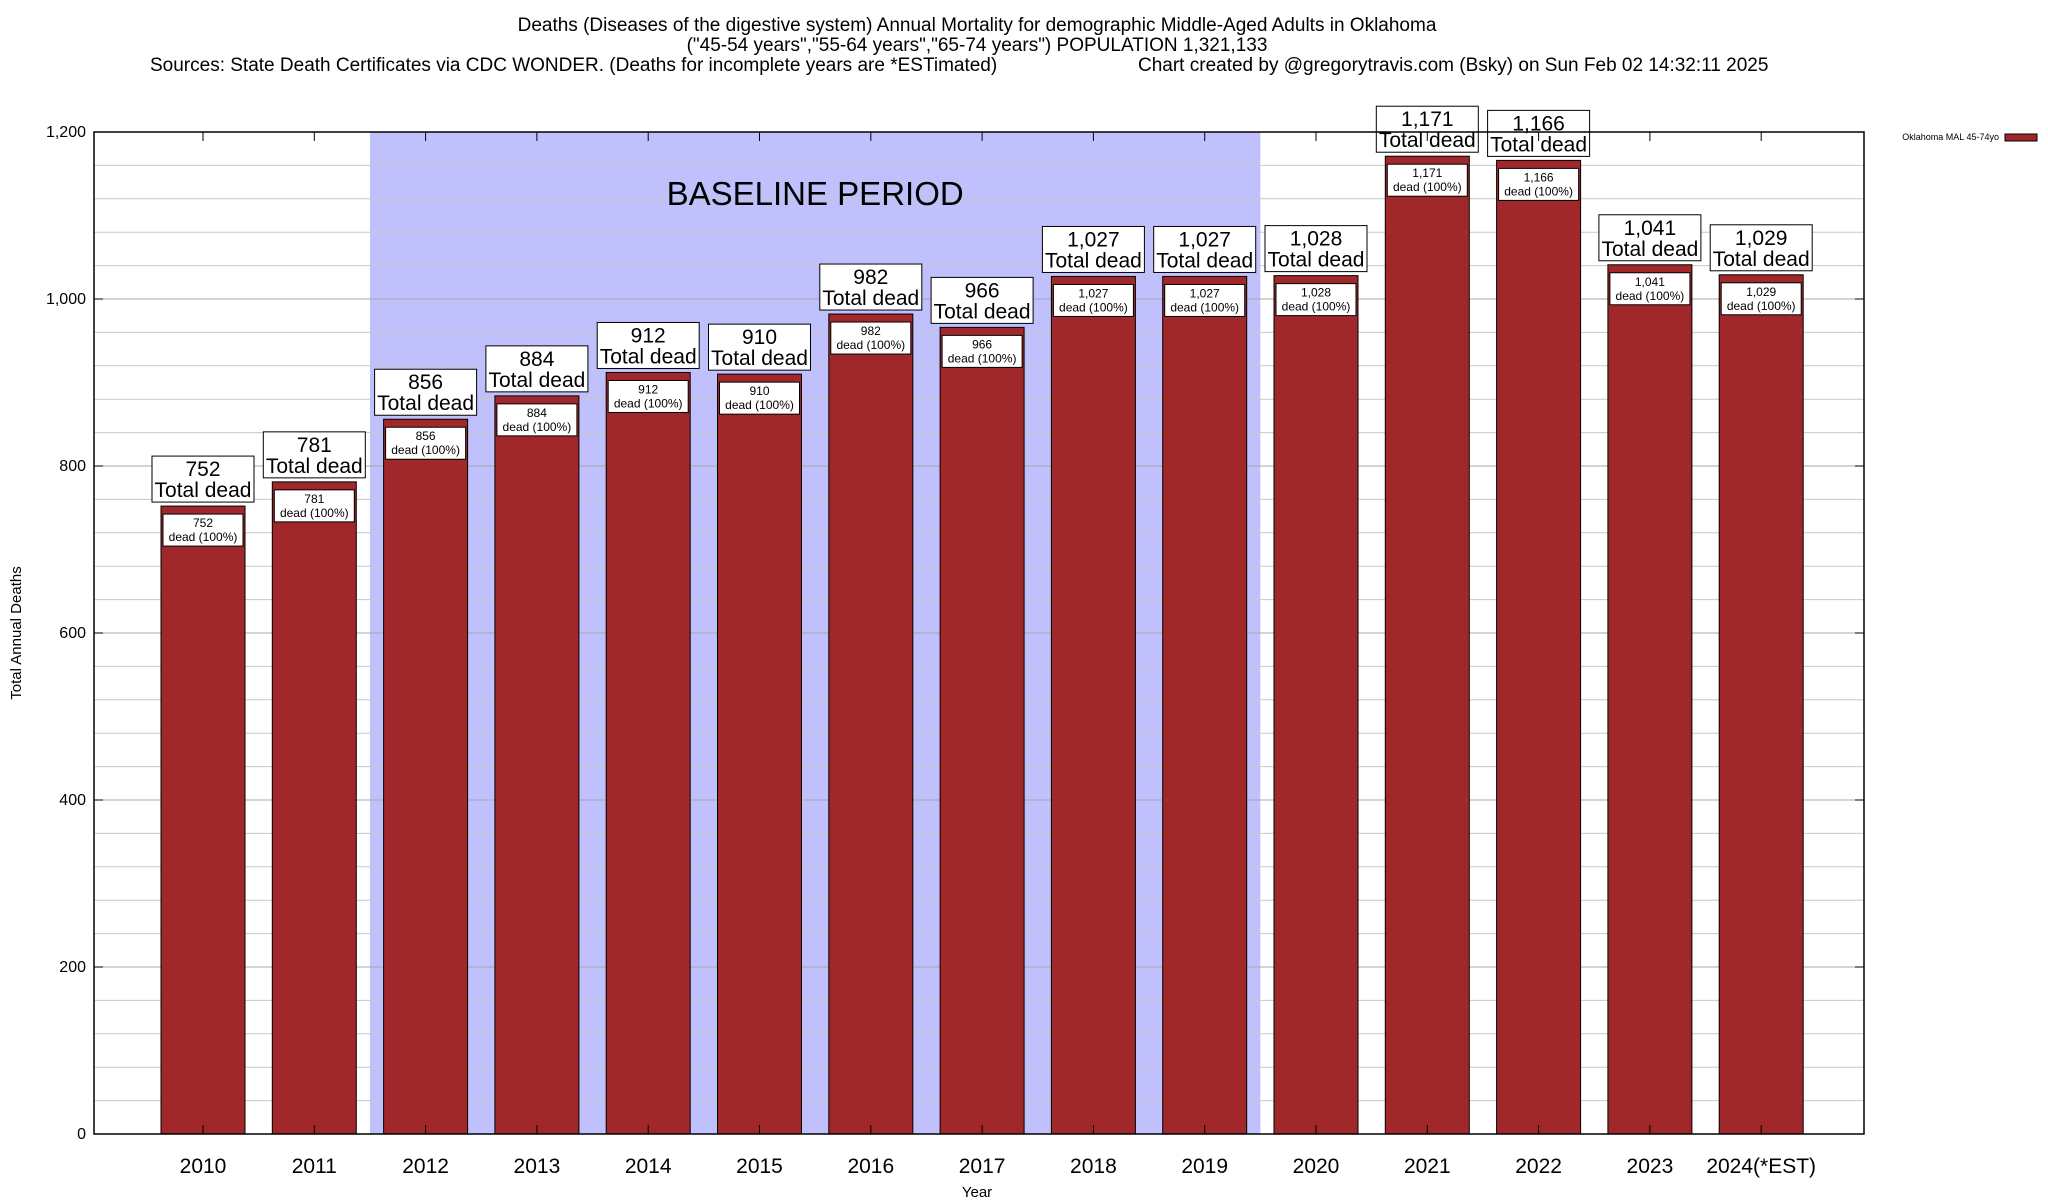 This screenshot has height=1200, width=2048. What do you see at coordinates (66, 299) in the screenshot?
I see `y-tick-label: 1,000` at bounding box center [66, 299].